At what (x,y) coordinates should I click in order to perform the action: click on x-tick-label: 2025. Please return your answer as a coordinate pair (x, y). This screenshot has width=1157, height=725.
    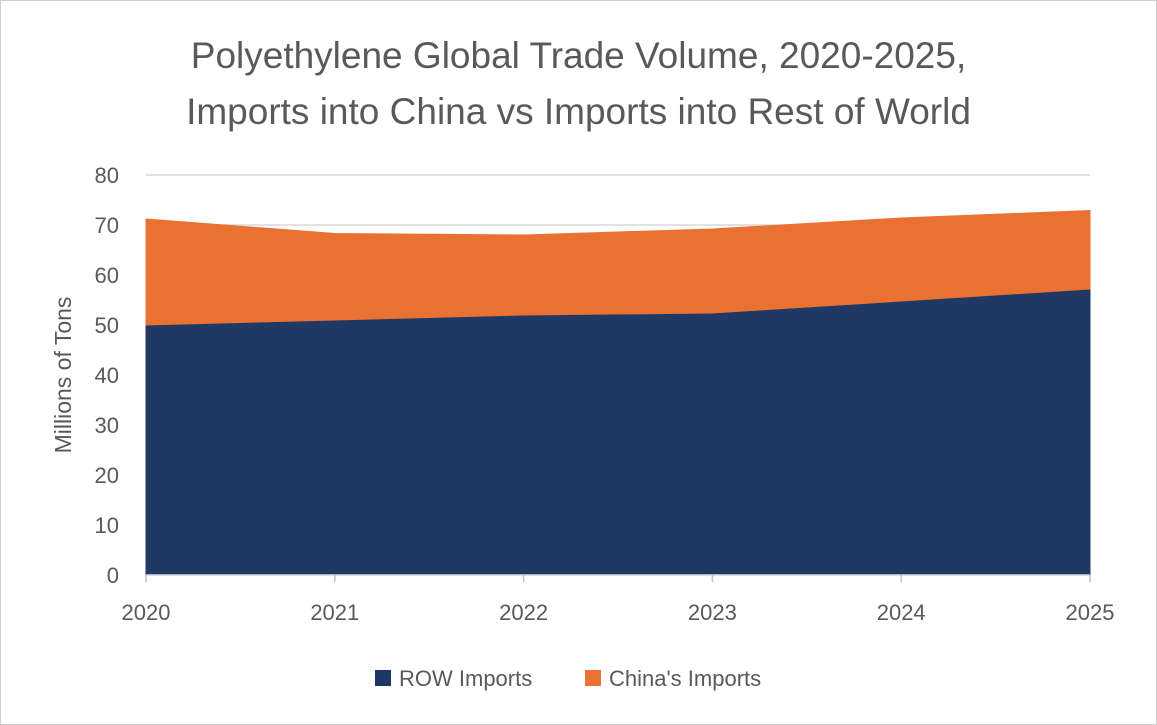
    Looking at the image, I should click on (1090, 612).